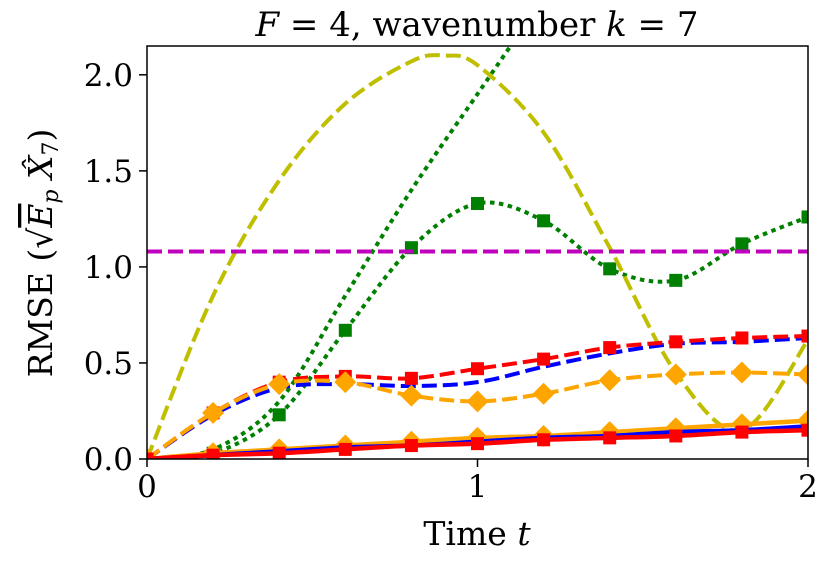  I want to click on y-tick-label: 1.0, so click(108, 268).